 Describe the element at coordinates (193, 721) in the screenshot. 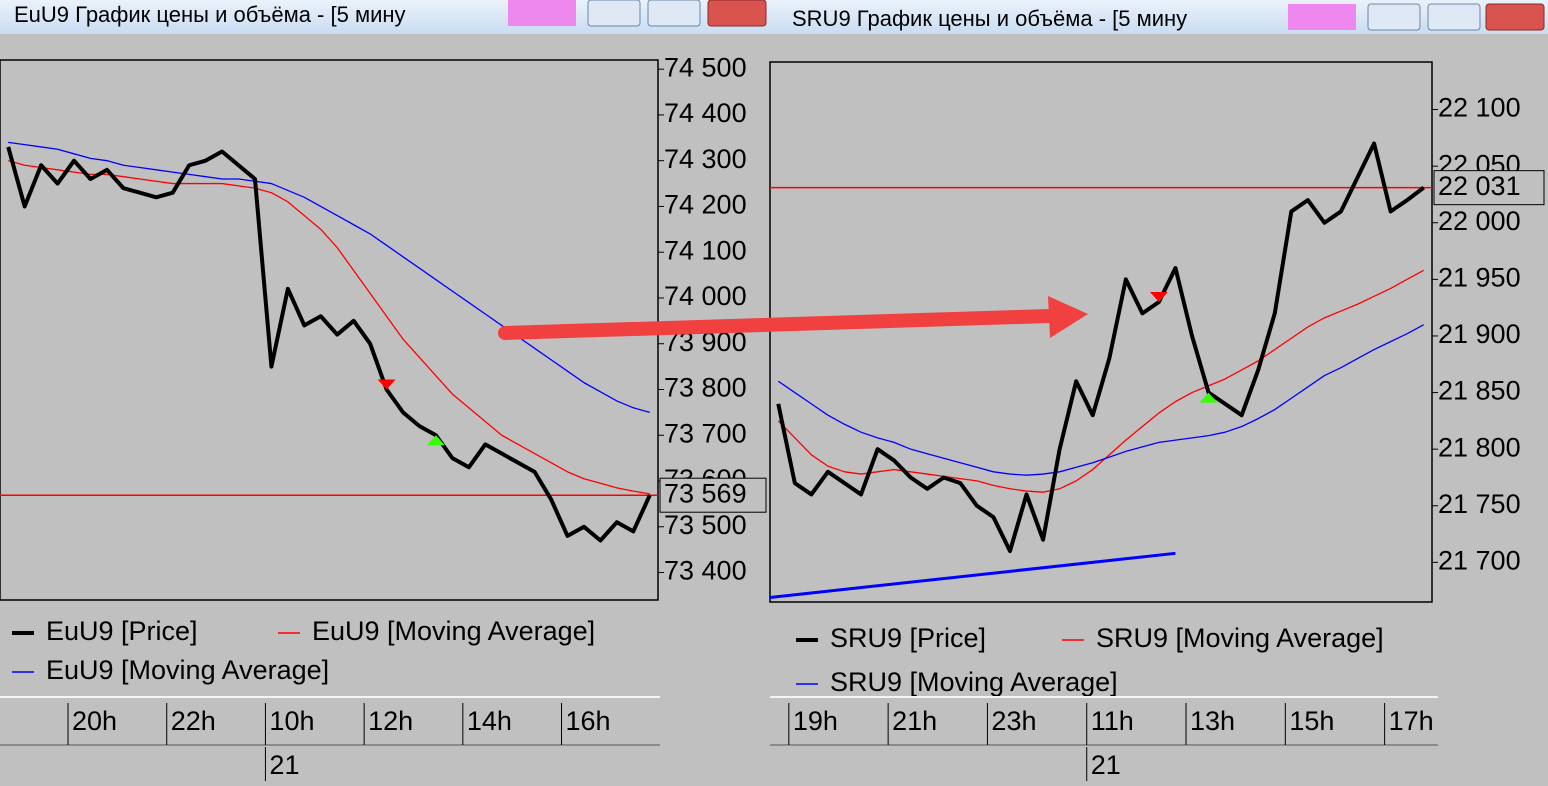

I see `x-tick-label: 22h` at that location.